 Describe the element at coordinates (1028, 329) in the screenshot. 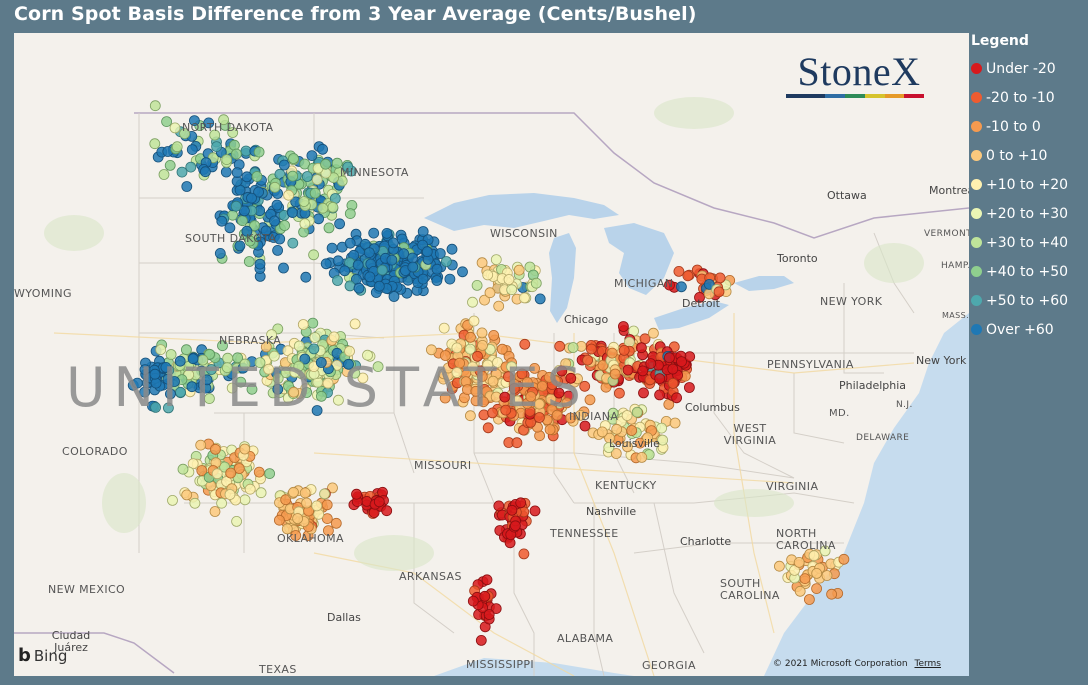

I see `legend-item: Over +60` at that location.